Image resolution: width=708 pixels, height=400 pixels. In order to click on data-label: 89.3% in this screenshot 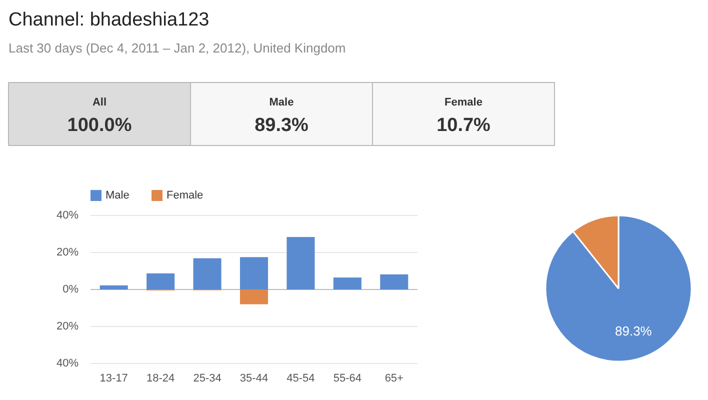, I will do `click(633, 331)`.